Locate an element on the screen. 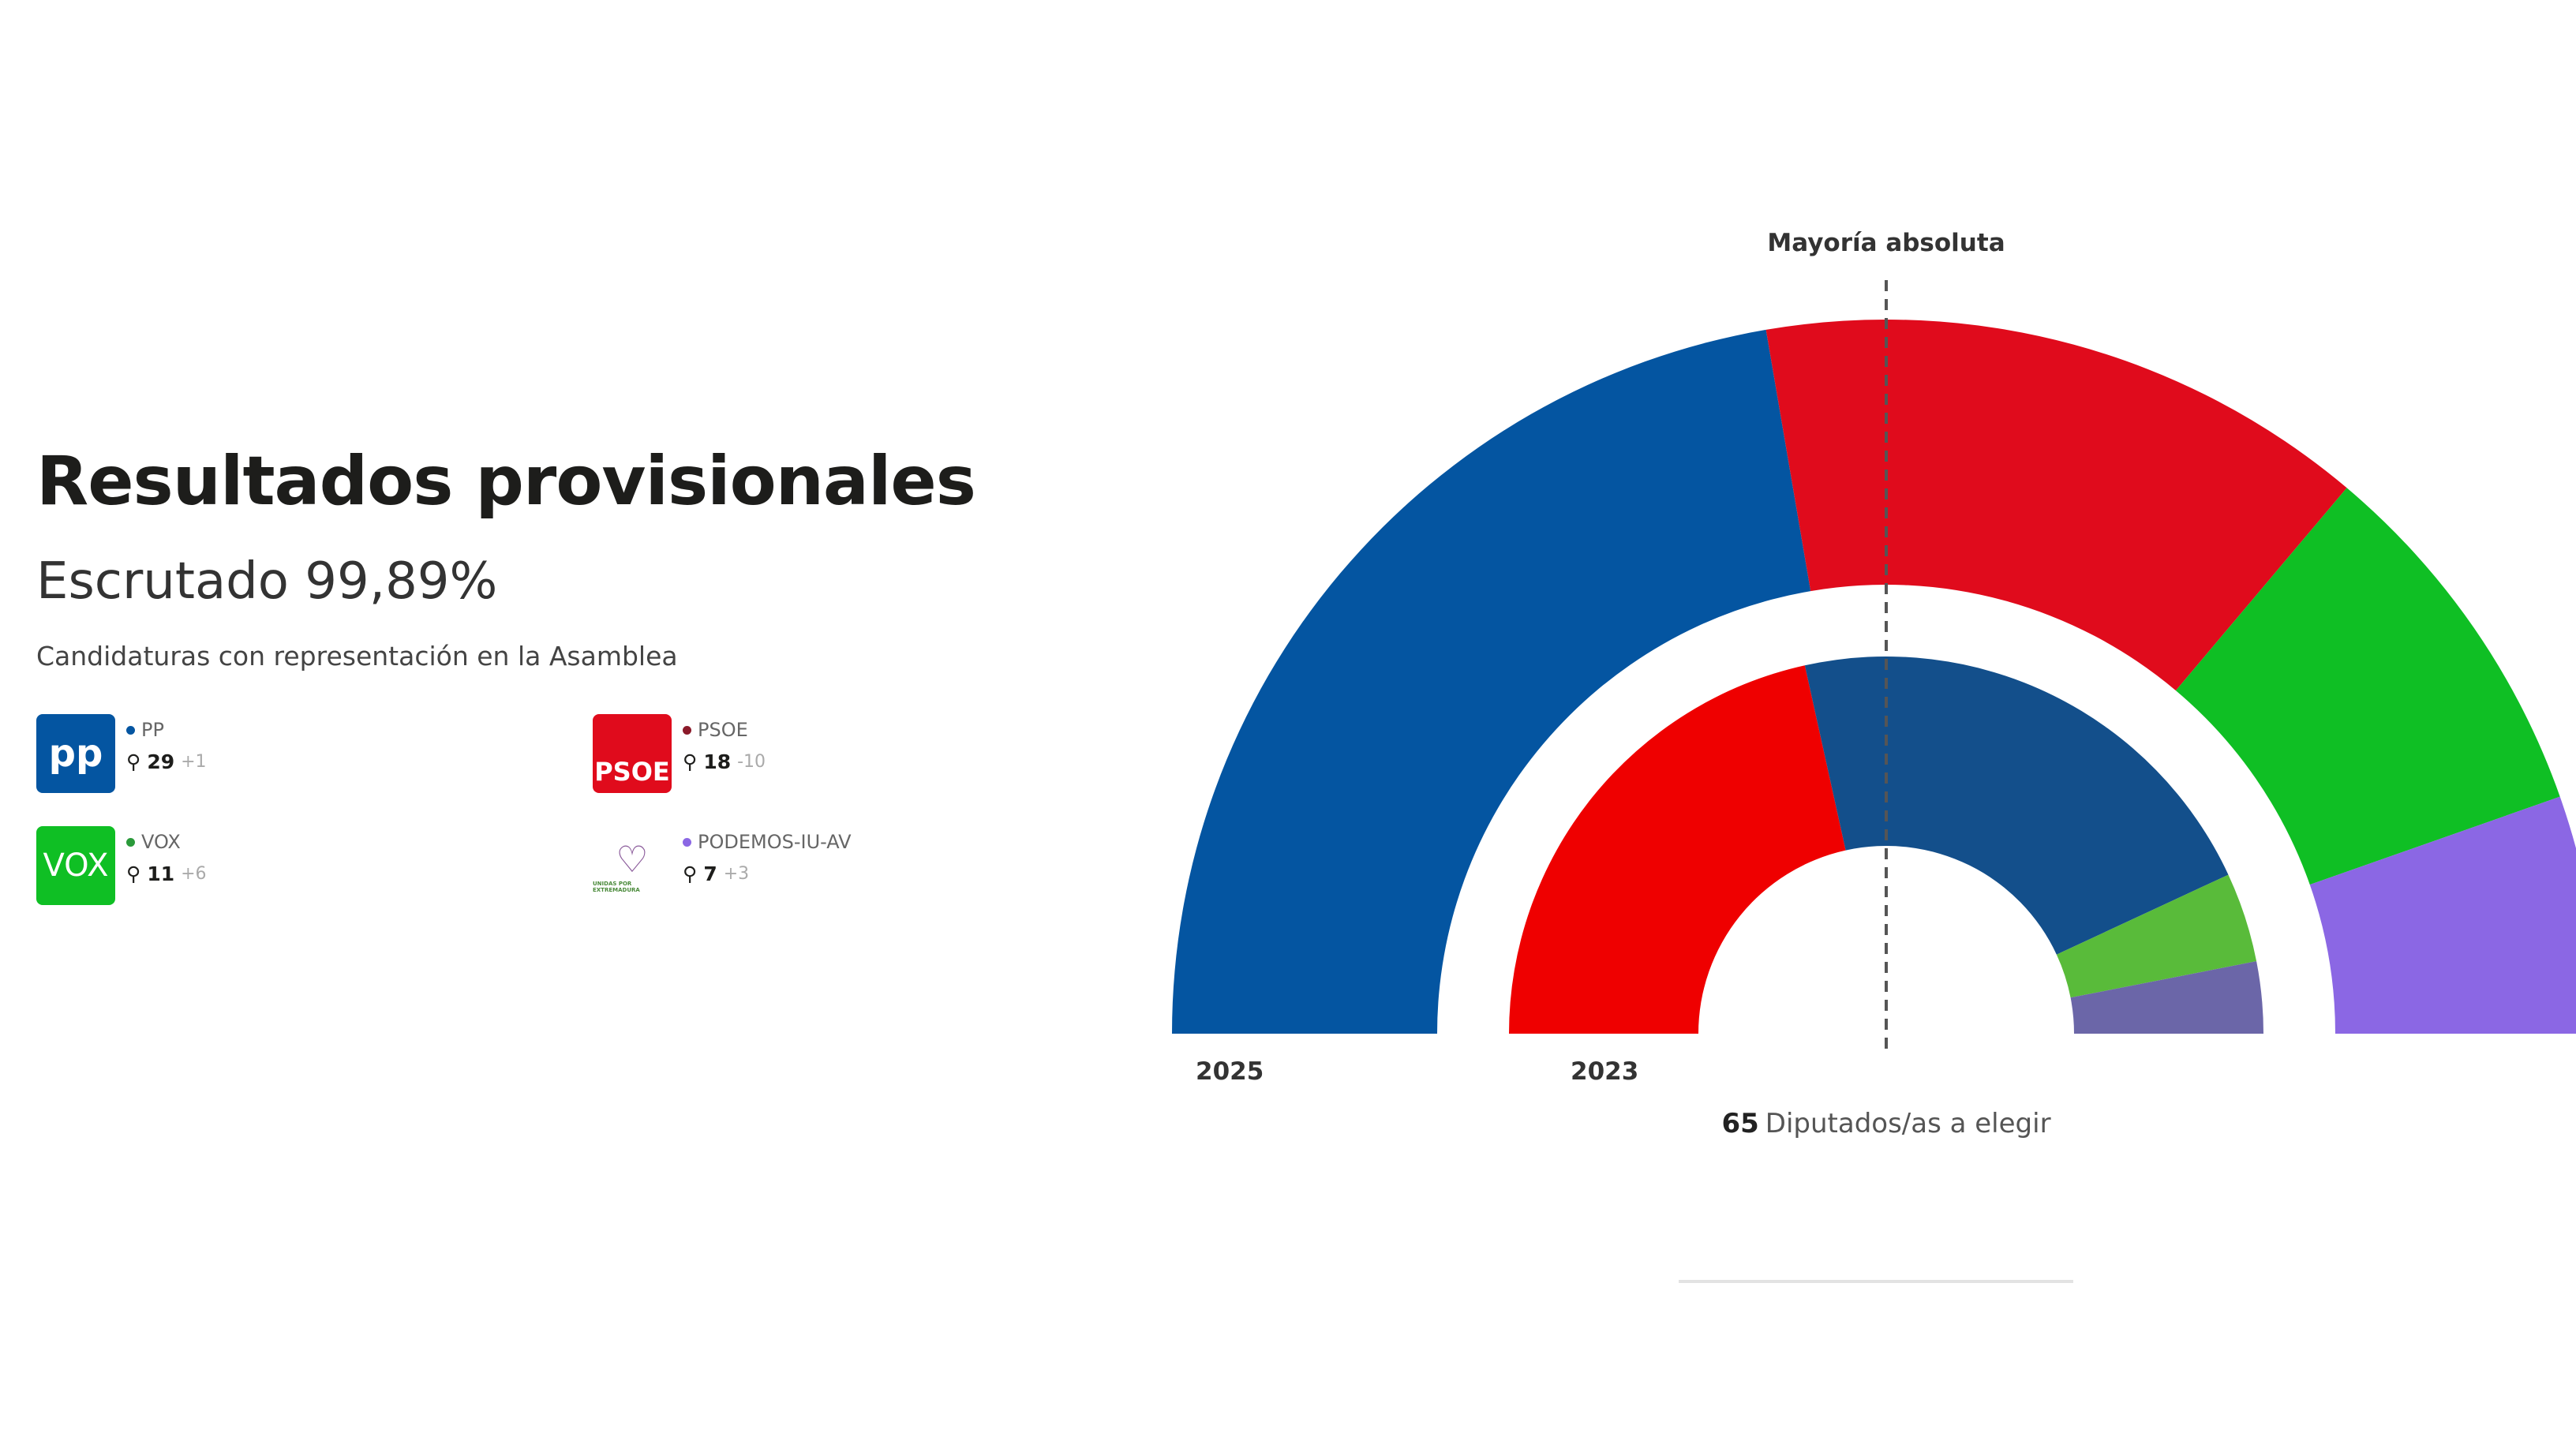 Image resolution: width=2576 pixels, height=1444 pixels. pp-logo: pp is located at coordinates (75, 754).